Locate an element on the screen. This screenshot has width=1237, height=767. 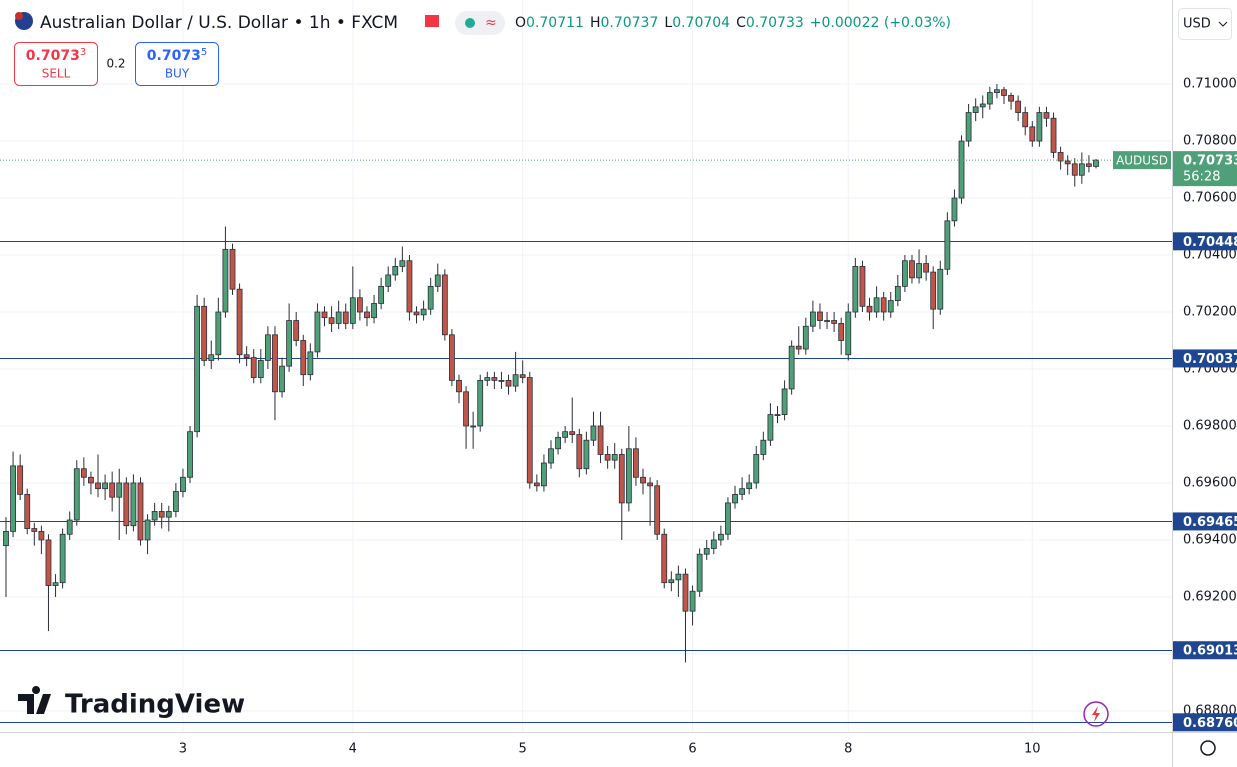
icon-ring is located at coordinates (1096, 714).